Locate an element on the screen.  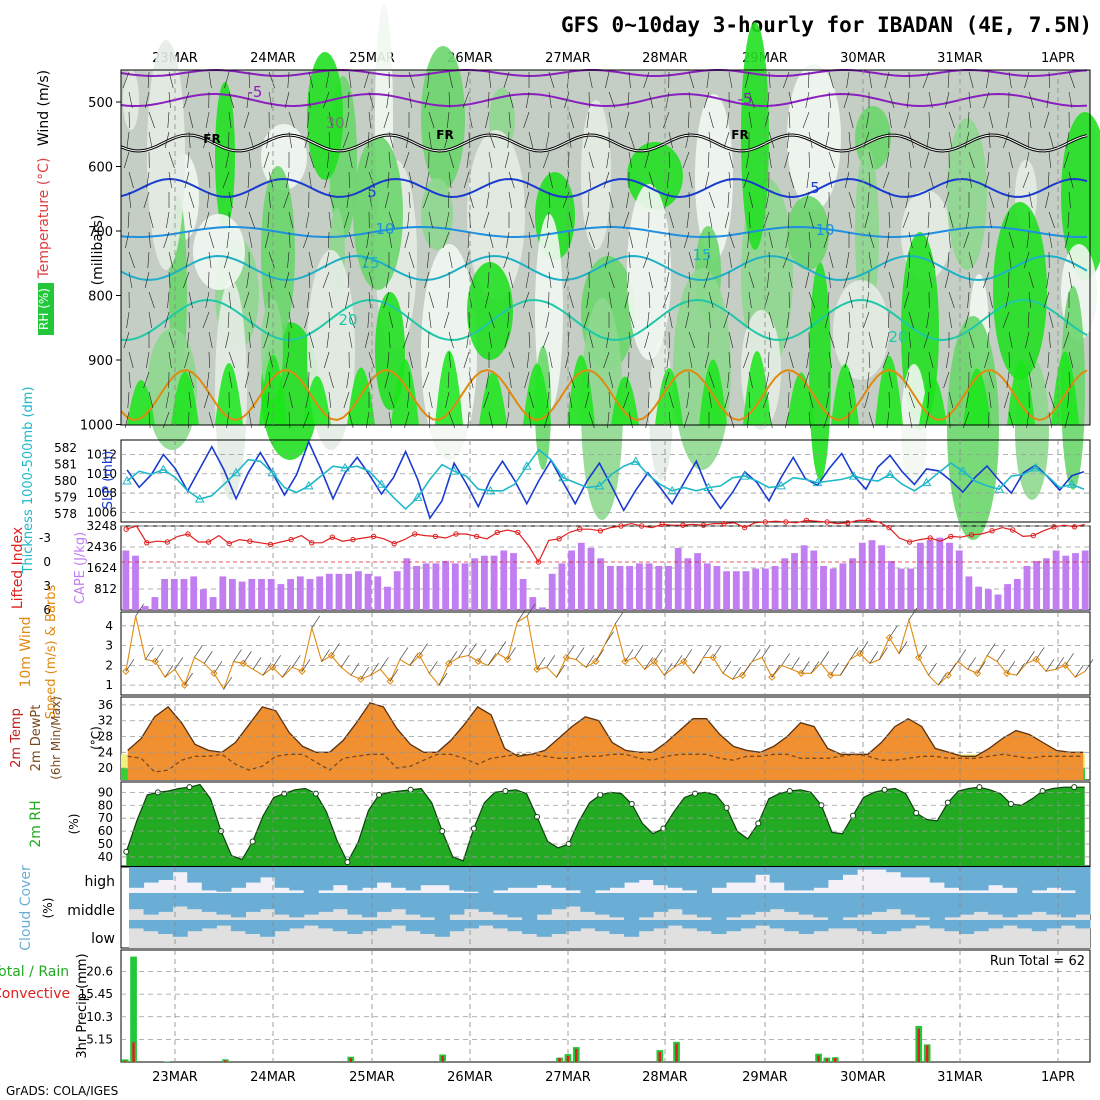
humidity-region is located at coordinates (914, 427).